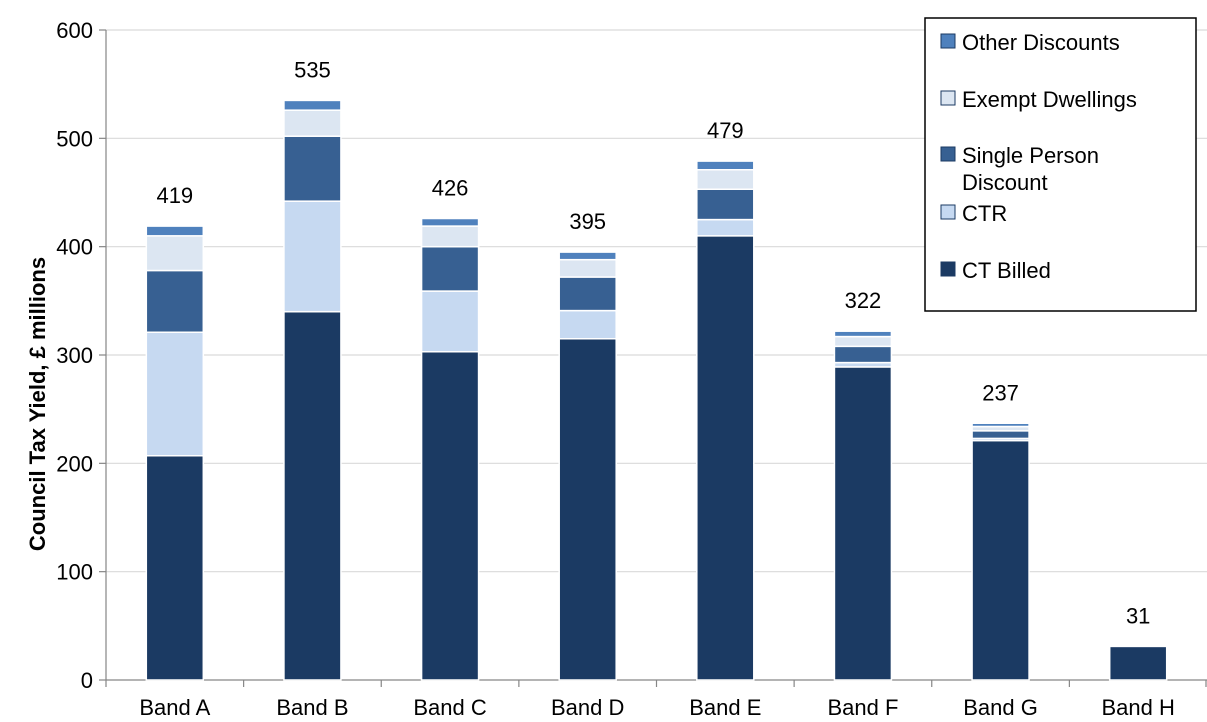 Image resolution: width=1207 pixels, height=722 pixels. What do you see at coordinates (74, 463) in the screenshot?
I see `y-tick-label: 200` at bounding box center [74, 463].